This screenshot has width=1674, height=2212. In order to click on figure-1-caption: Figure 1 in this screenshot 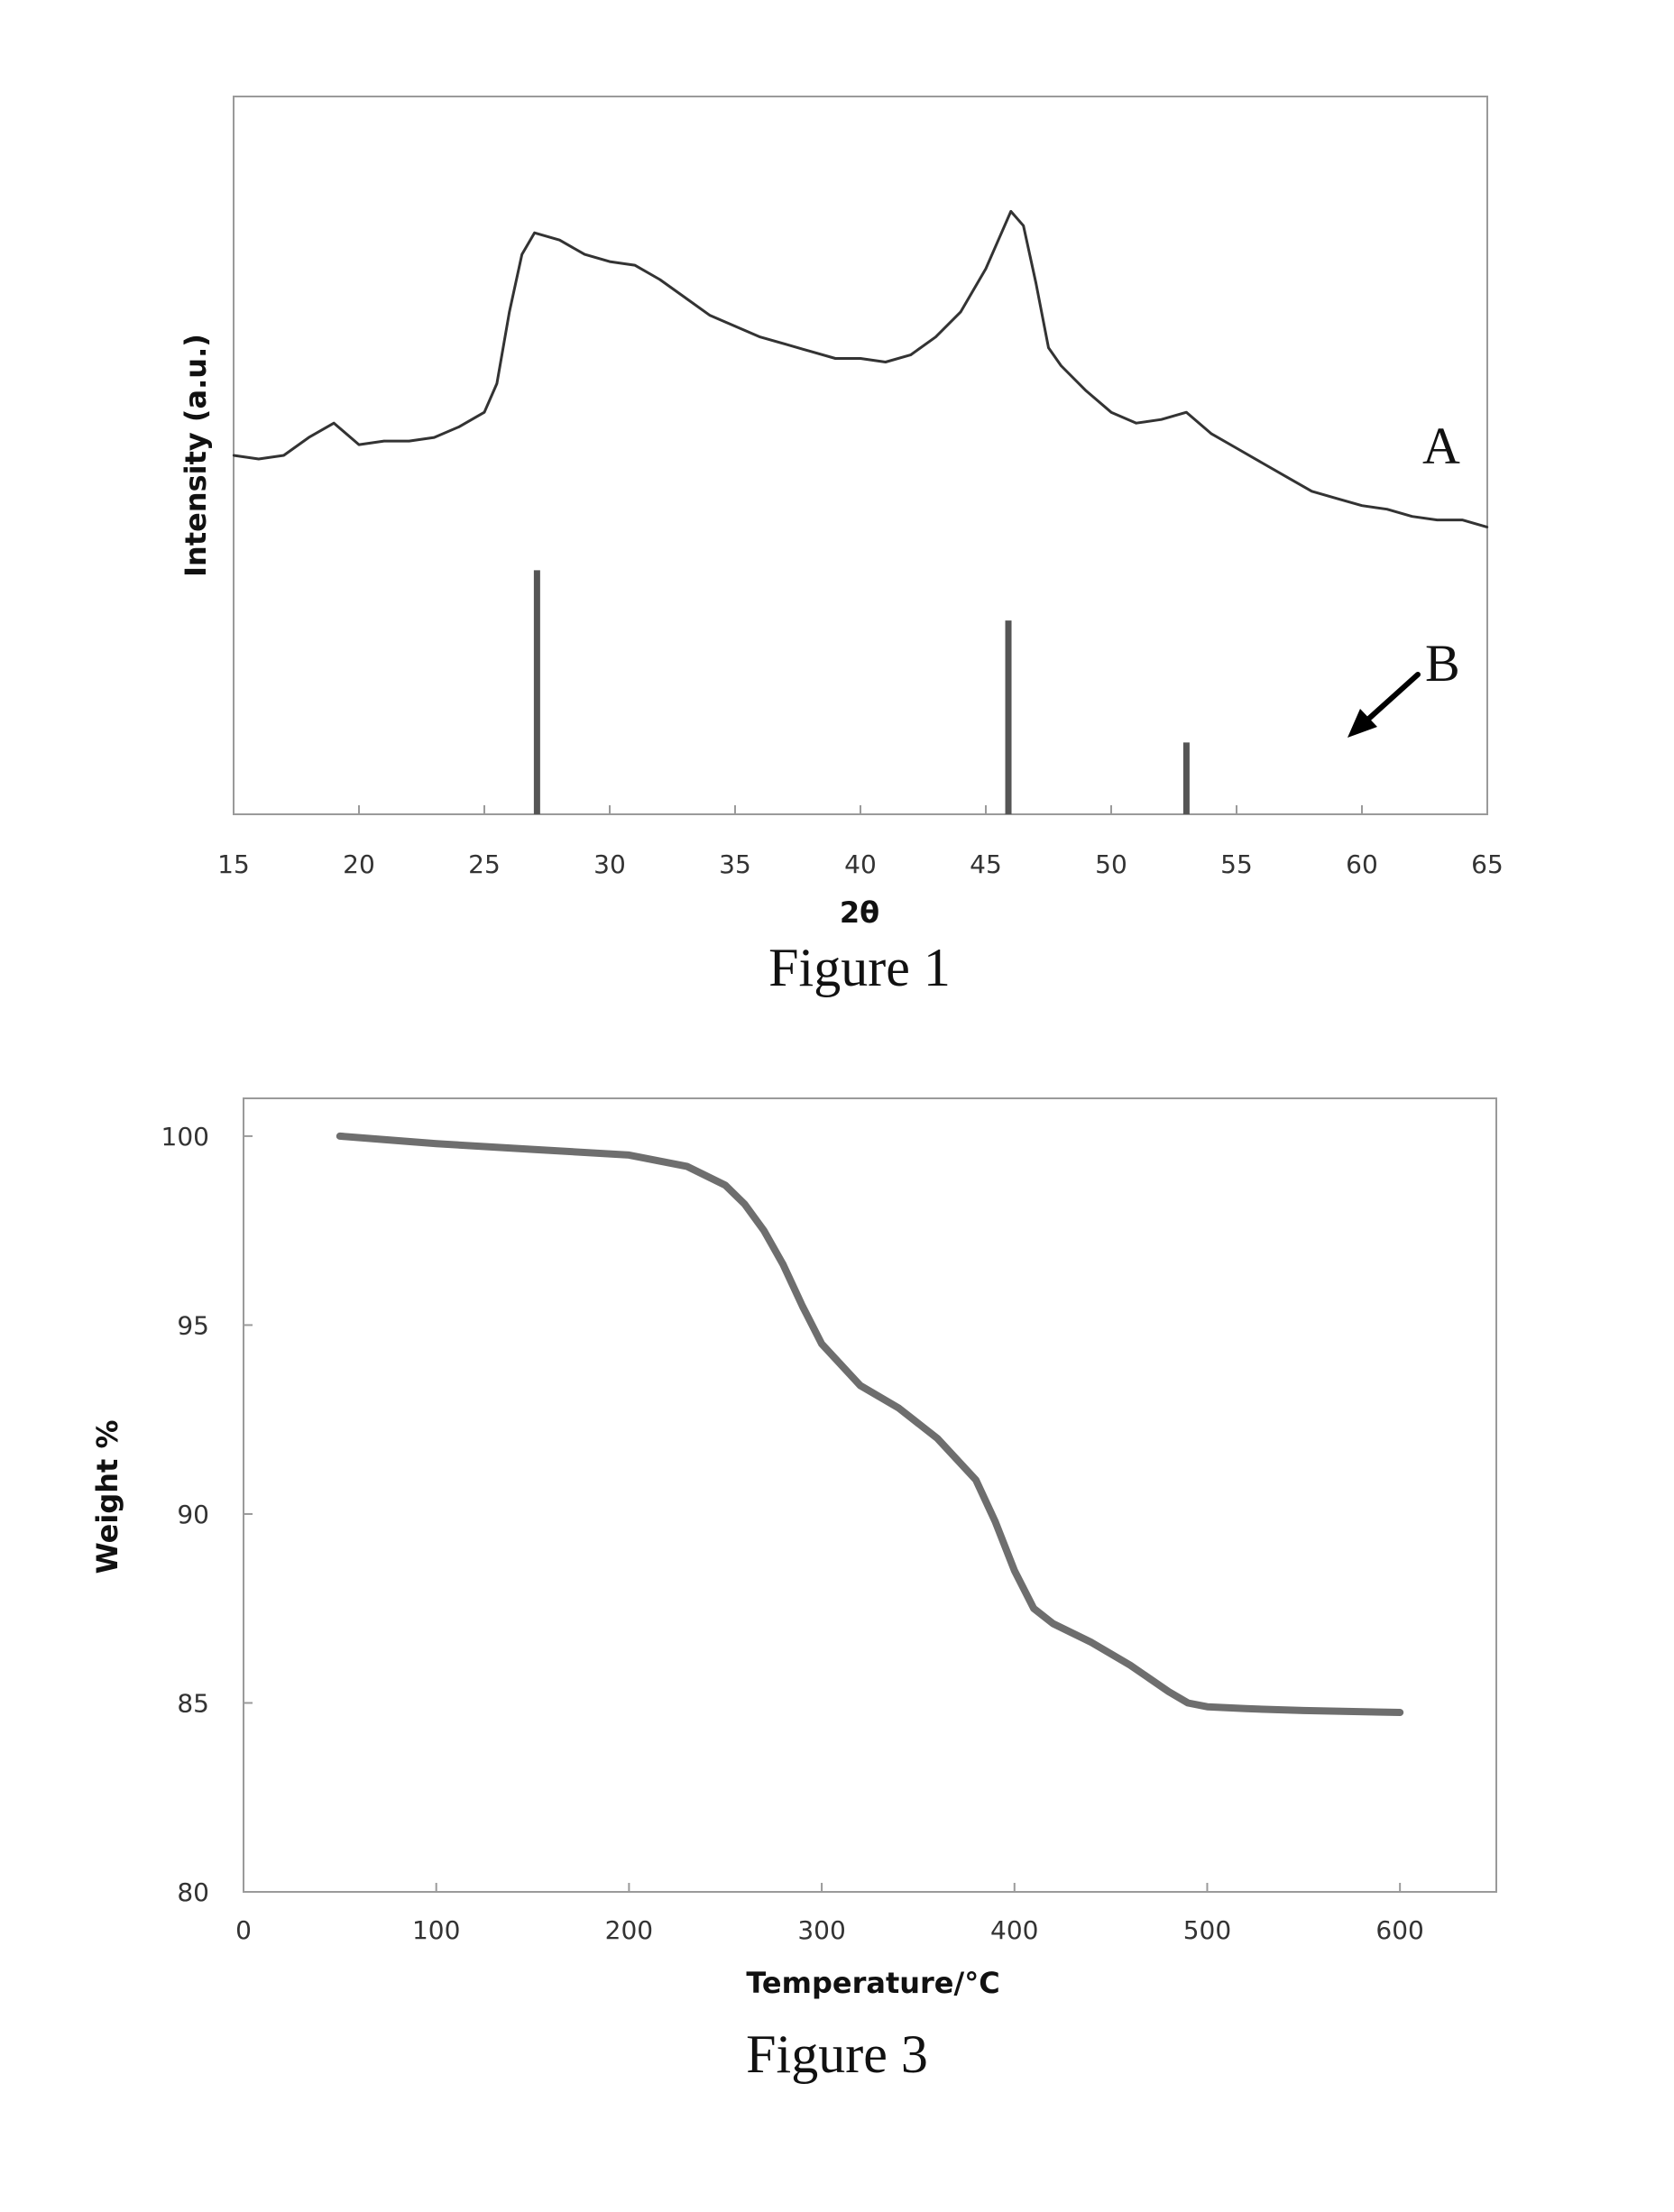, I will do `click(859, 968)`.